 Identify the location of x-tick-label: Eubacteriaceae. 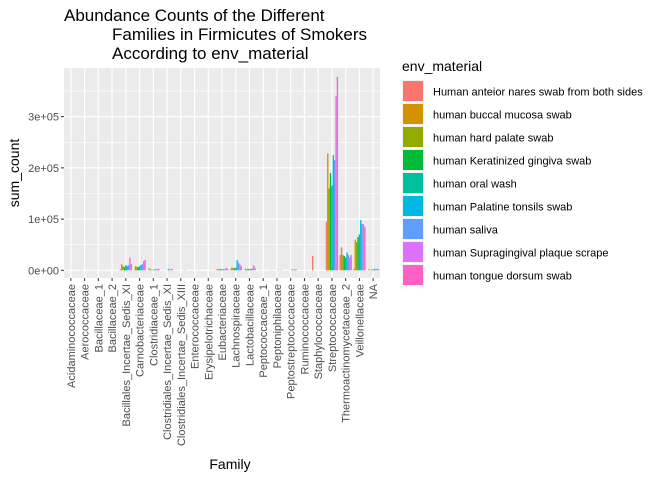
(223, 322).